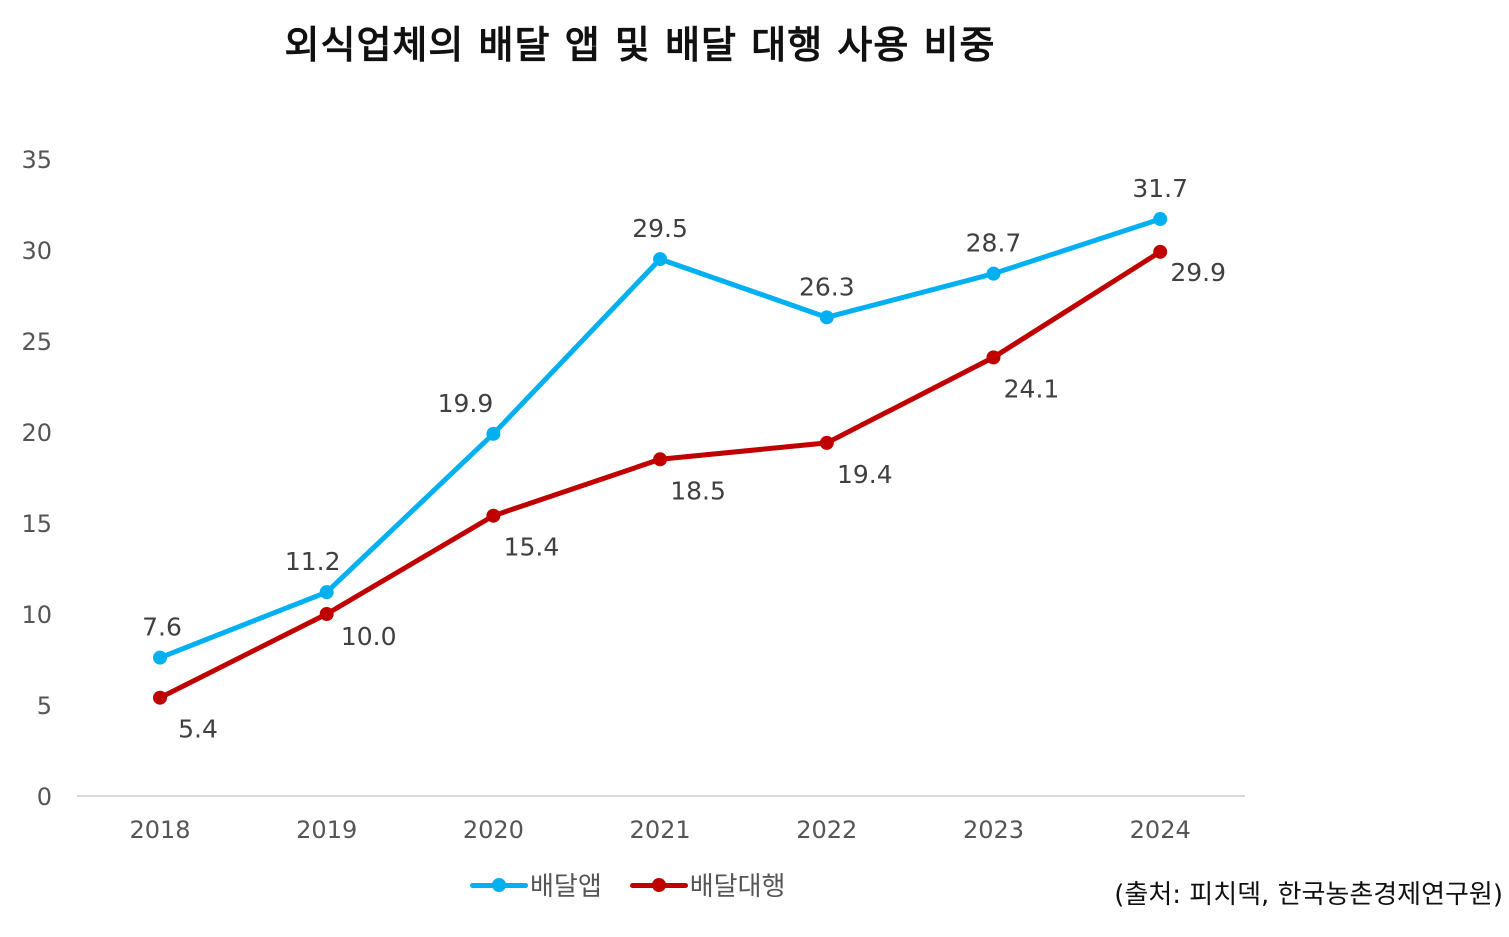  I want to click on data-label: 7.6, so click(162, 627).